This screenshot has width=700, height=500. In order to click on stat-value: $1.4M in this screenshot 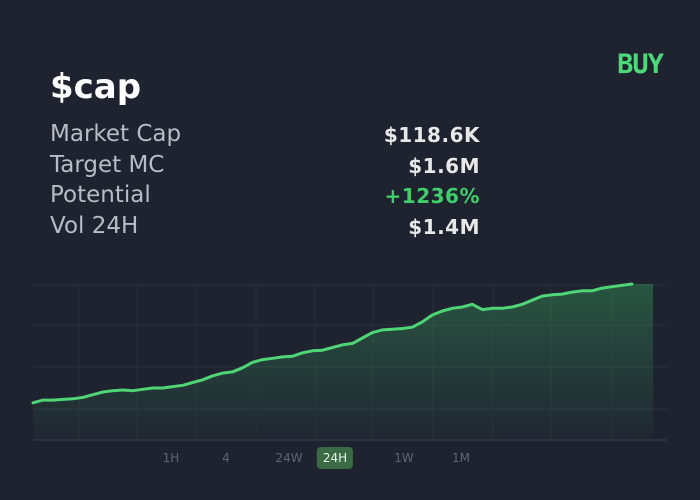, I will do `click(444, 226)`.